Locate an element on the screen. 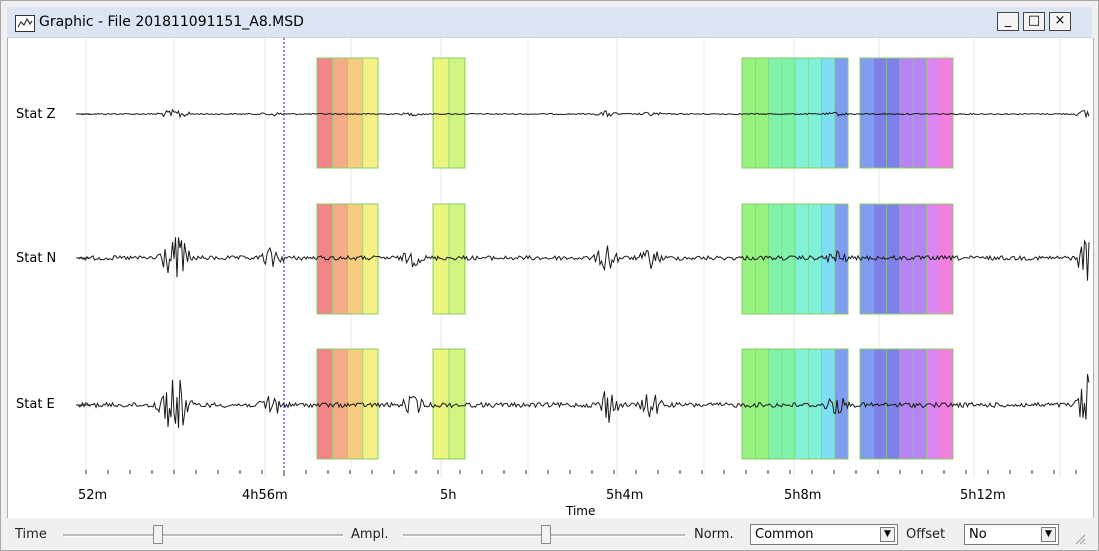 Image resolution: width=1099 pixels, height=551 pixels. x-tick-label: 5h4m is located at coordinates (625, 495).